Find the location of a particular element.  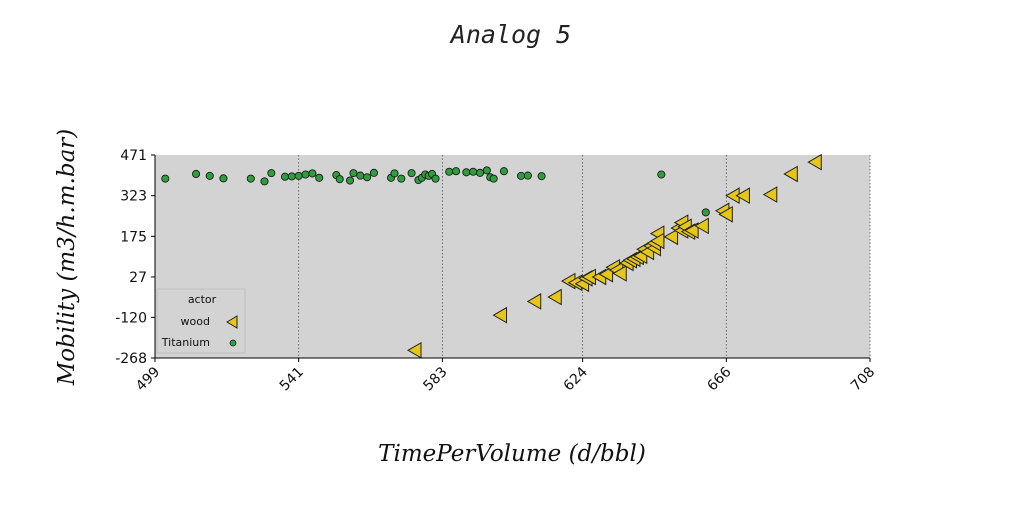

y-axis-label: Mobility (m3/h.m.bar) is located at coordinates (67, 258).